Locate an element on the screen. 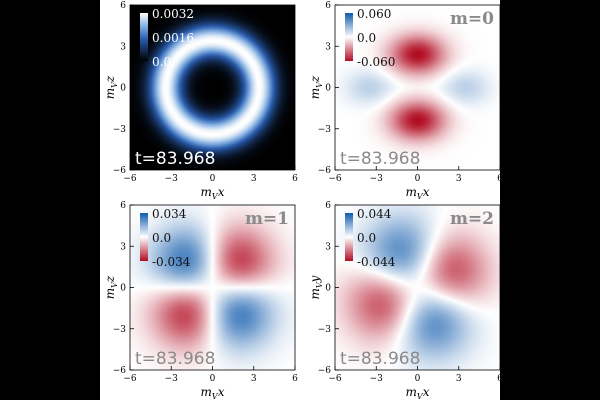 Image resolution: width=600 pixels, height=400 pixels. y-axis-label: mVy is located at coordinates (316, 287).